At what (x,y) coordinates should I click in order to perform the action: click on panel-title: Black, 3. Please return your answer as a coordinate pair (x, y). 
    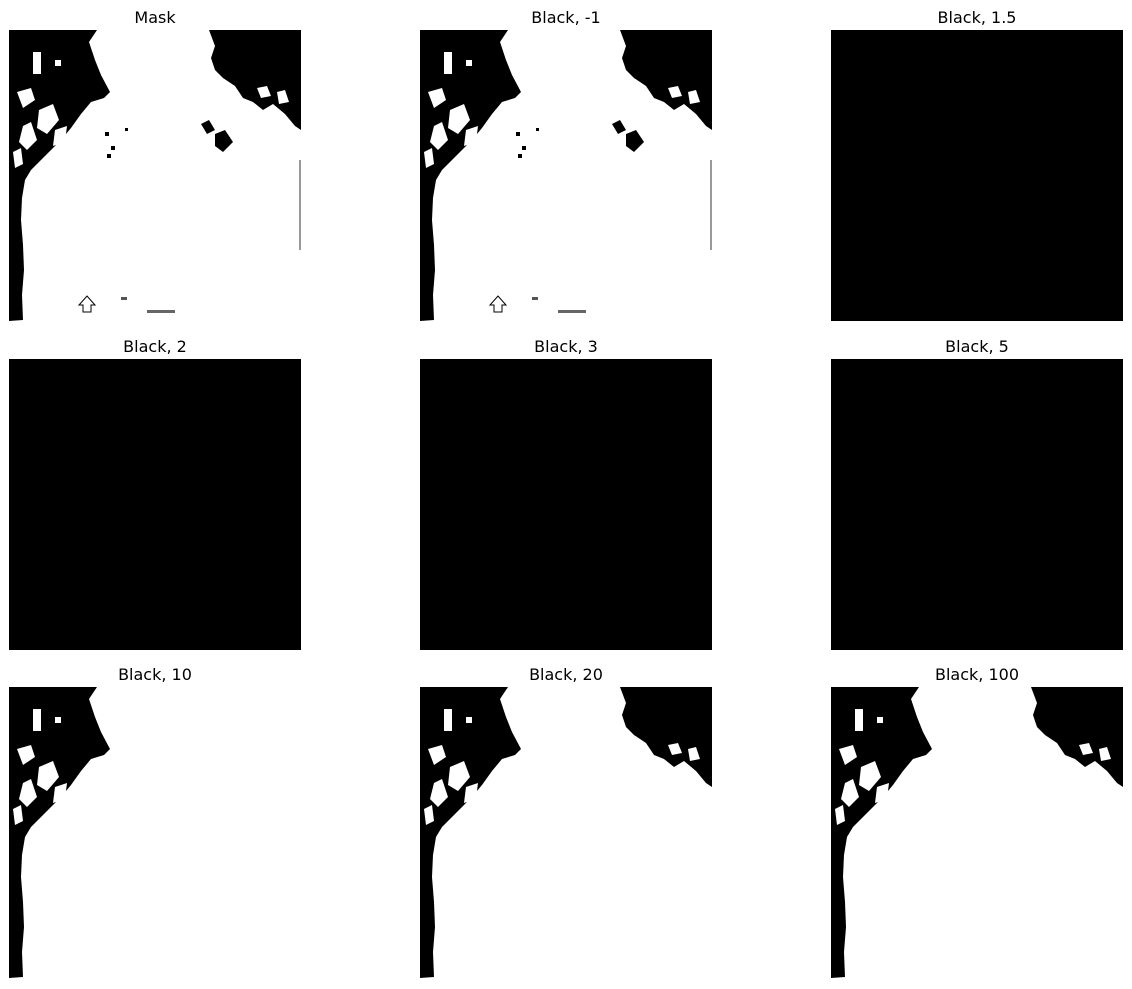
    Looking at the image, I should click on (566, 346).